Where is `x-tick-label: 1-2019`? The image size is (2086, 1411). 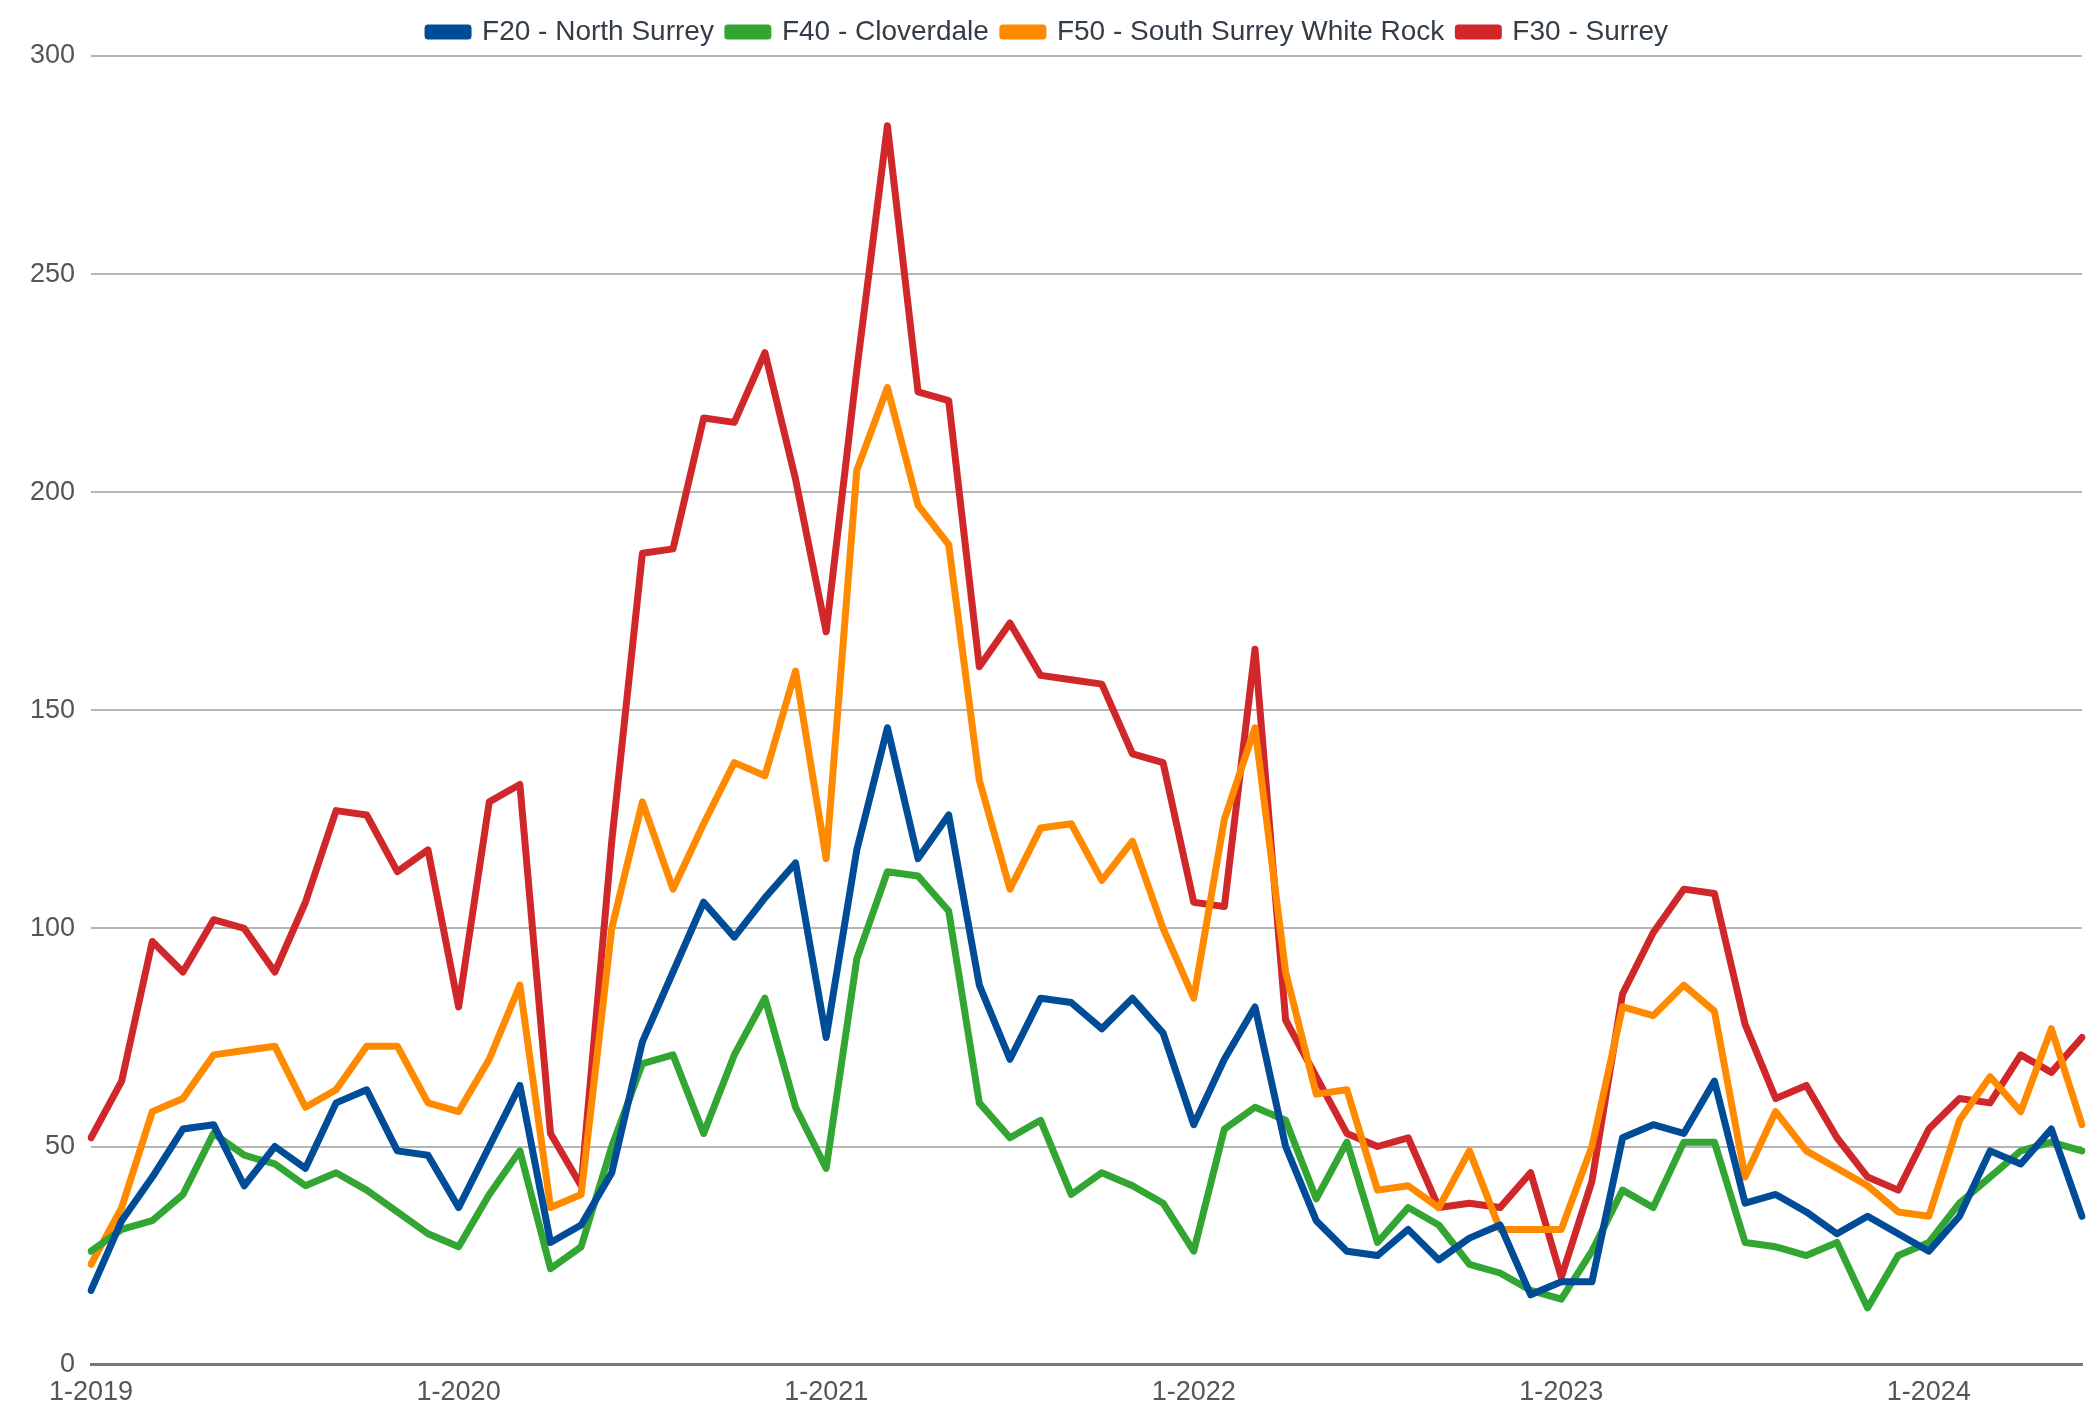 x-tick-label: 1-2019 is located at coordinates (91, 1391).